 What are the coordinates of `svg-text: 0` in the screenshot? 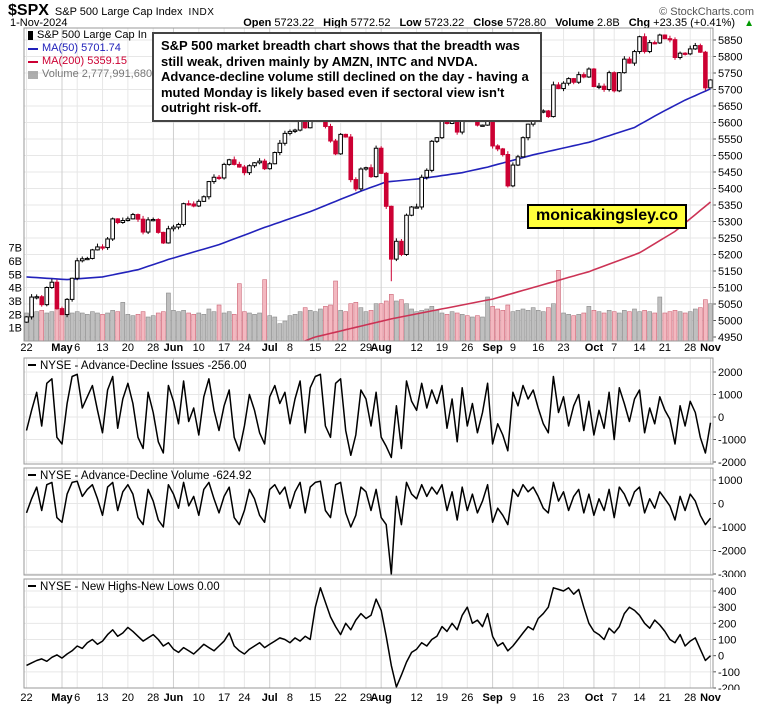 It's located at (721, 418).